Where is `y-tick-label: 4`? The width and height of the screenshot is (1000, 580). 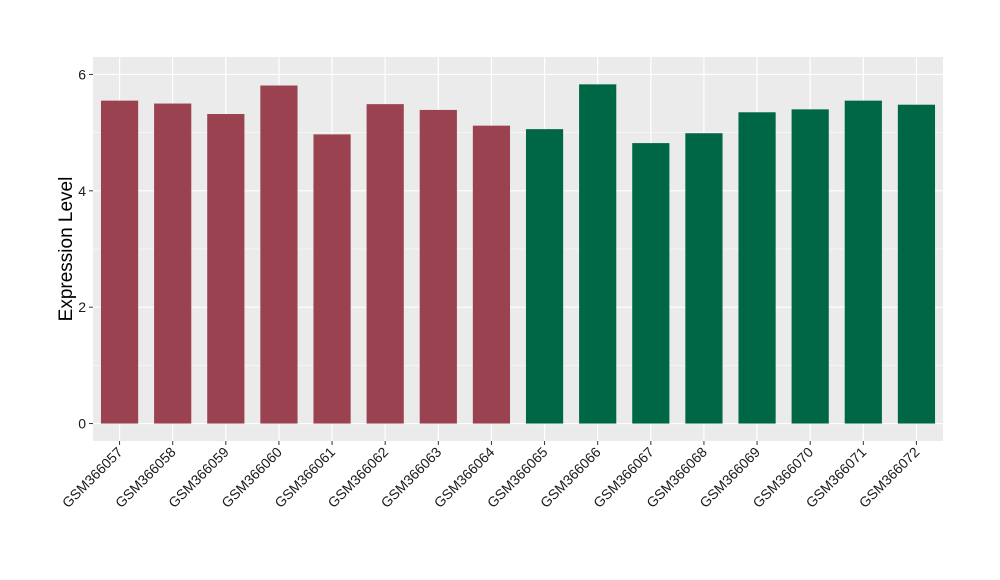 y-tick-label: 4 is located at coordinates (82, 191).